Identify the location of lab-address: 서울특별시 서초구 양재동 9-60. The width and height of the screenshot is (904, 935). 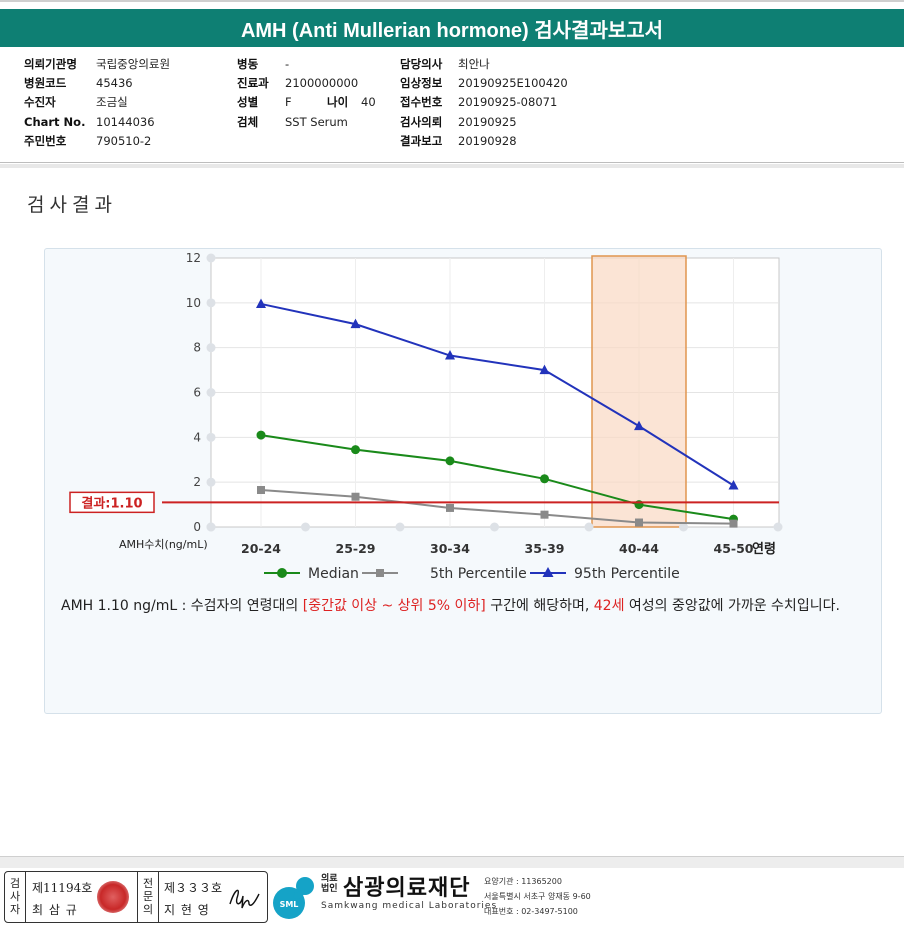
(537, 896).